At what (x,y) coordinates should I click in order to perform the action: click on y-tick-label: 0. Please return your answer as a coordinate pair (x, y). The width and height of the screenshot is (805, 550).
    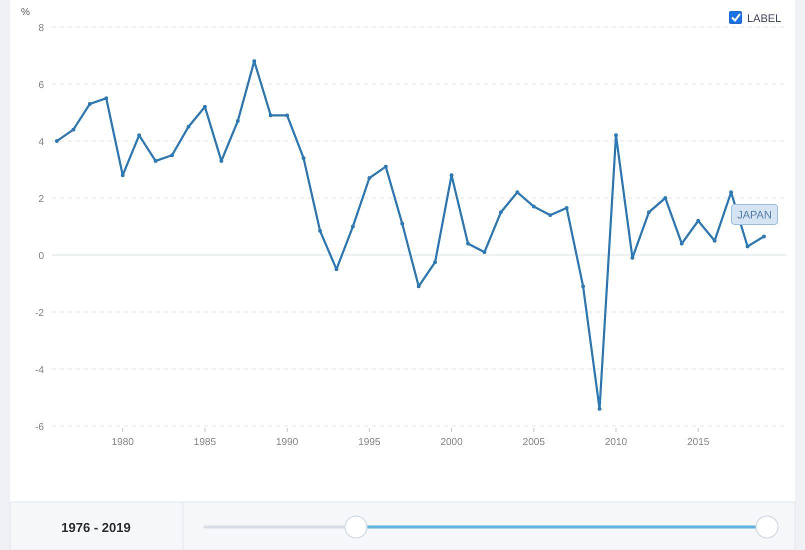
    Looking at the image, I should click on (41, 256).